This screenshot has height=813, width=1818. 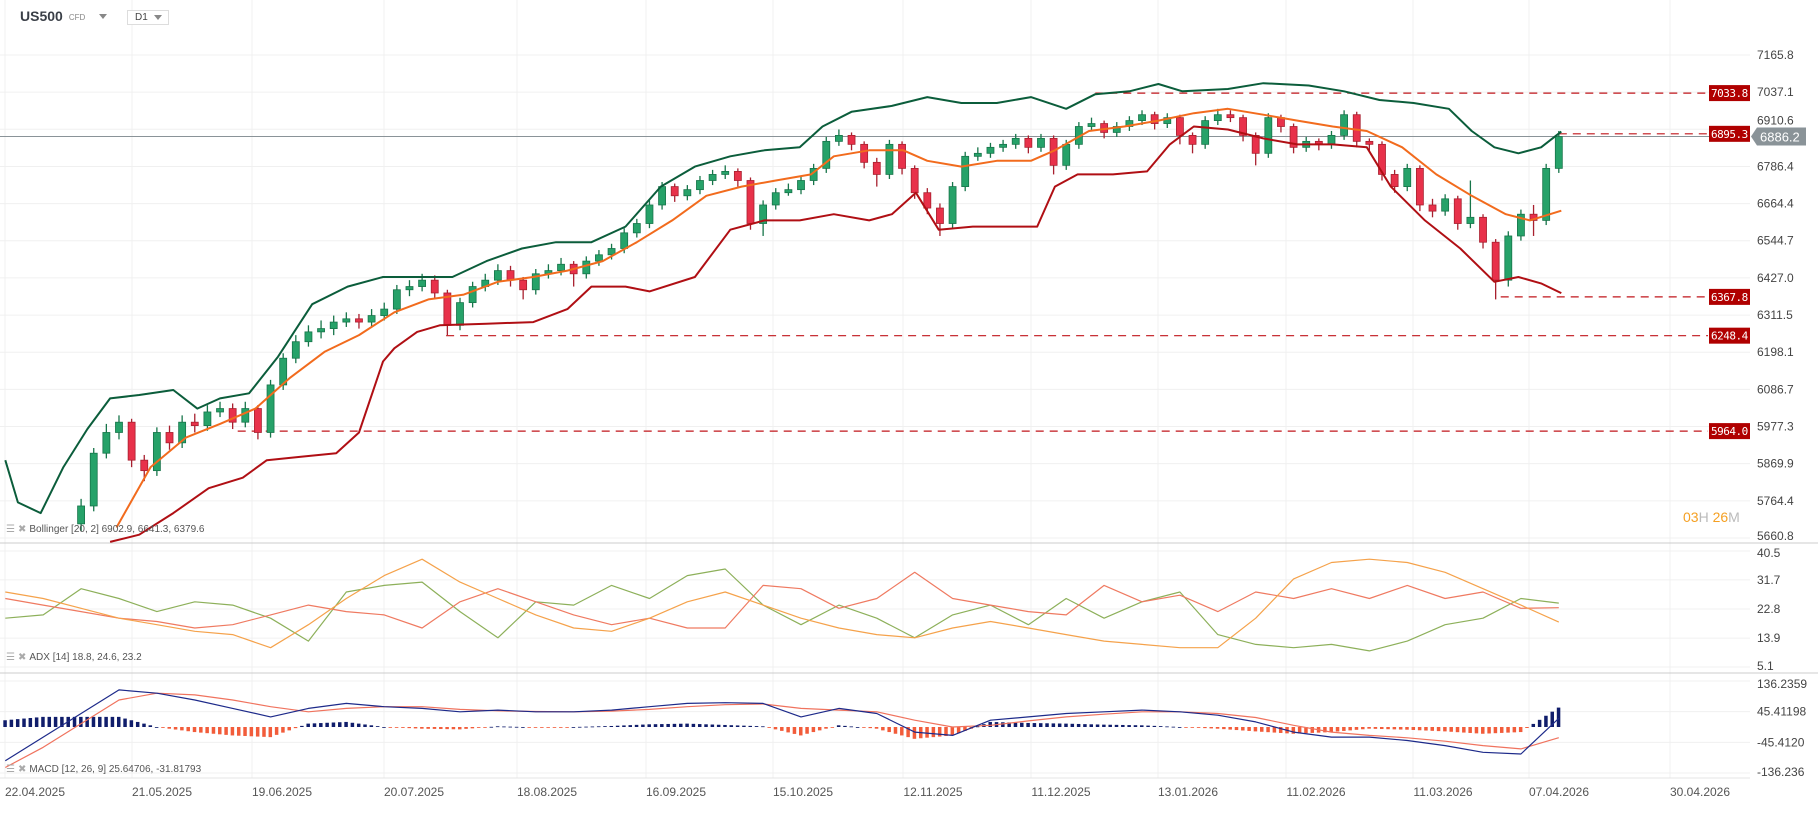 What do you see at coordinates (1775, 204) in the screenshot?
I see `price-tick-label: 6664.4` at bounding box center [1775, 204].